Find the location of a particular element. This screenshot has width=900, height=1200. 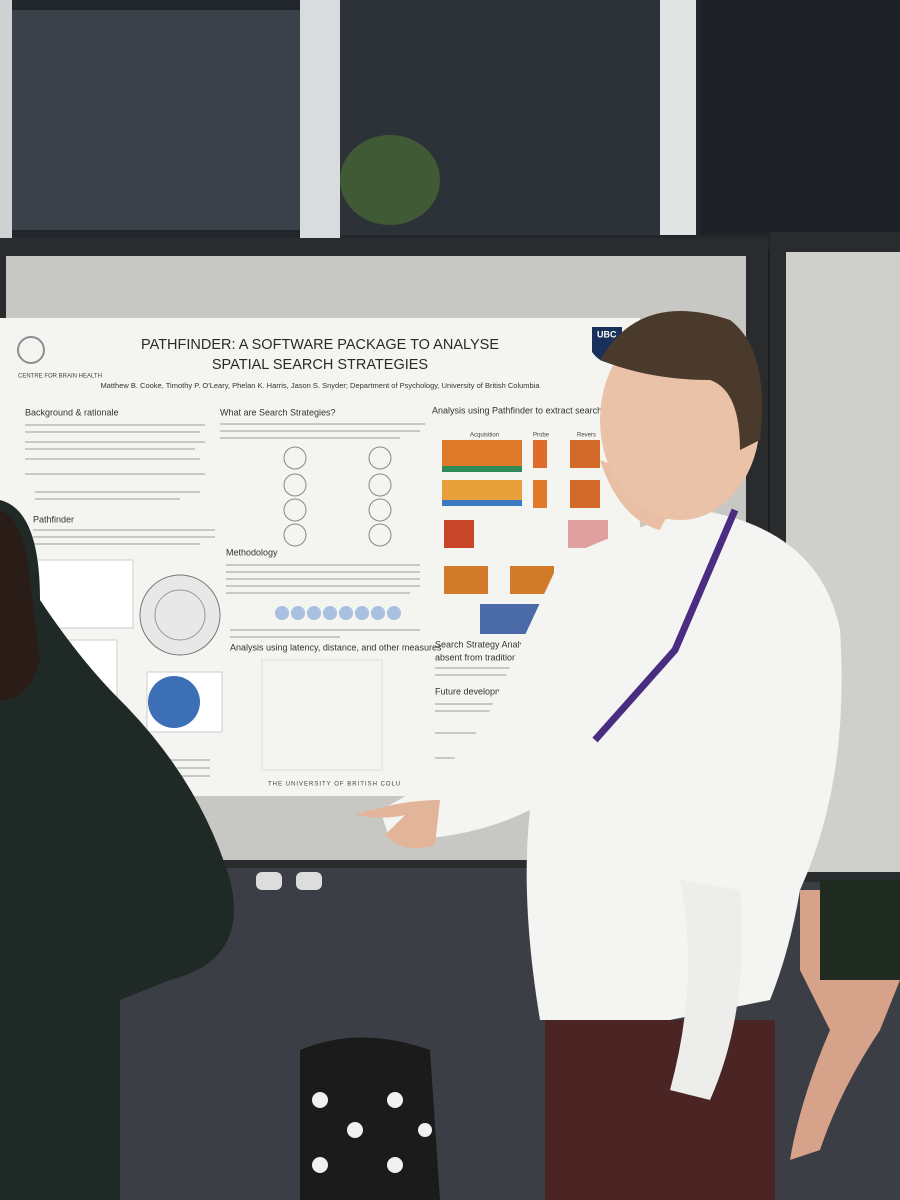

figure-label: Revers is located at coordinates (586, 436).